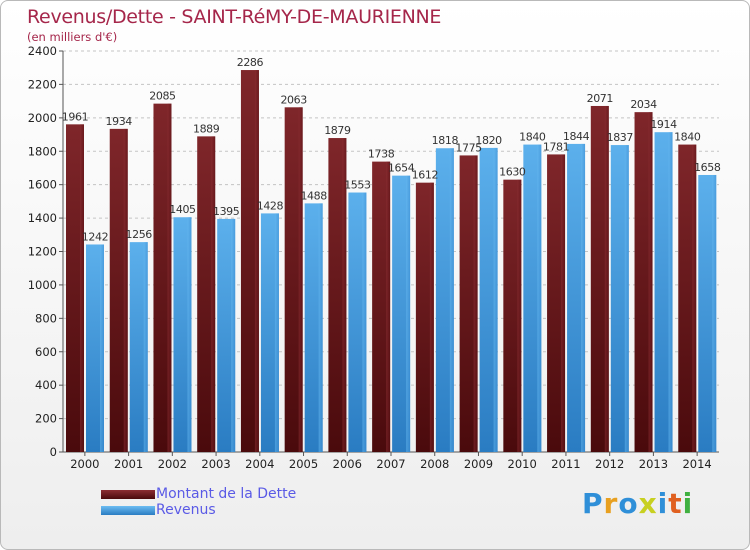  I want to click on y-tick-label: 800, so click(46, 318).